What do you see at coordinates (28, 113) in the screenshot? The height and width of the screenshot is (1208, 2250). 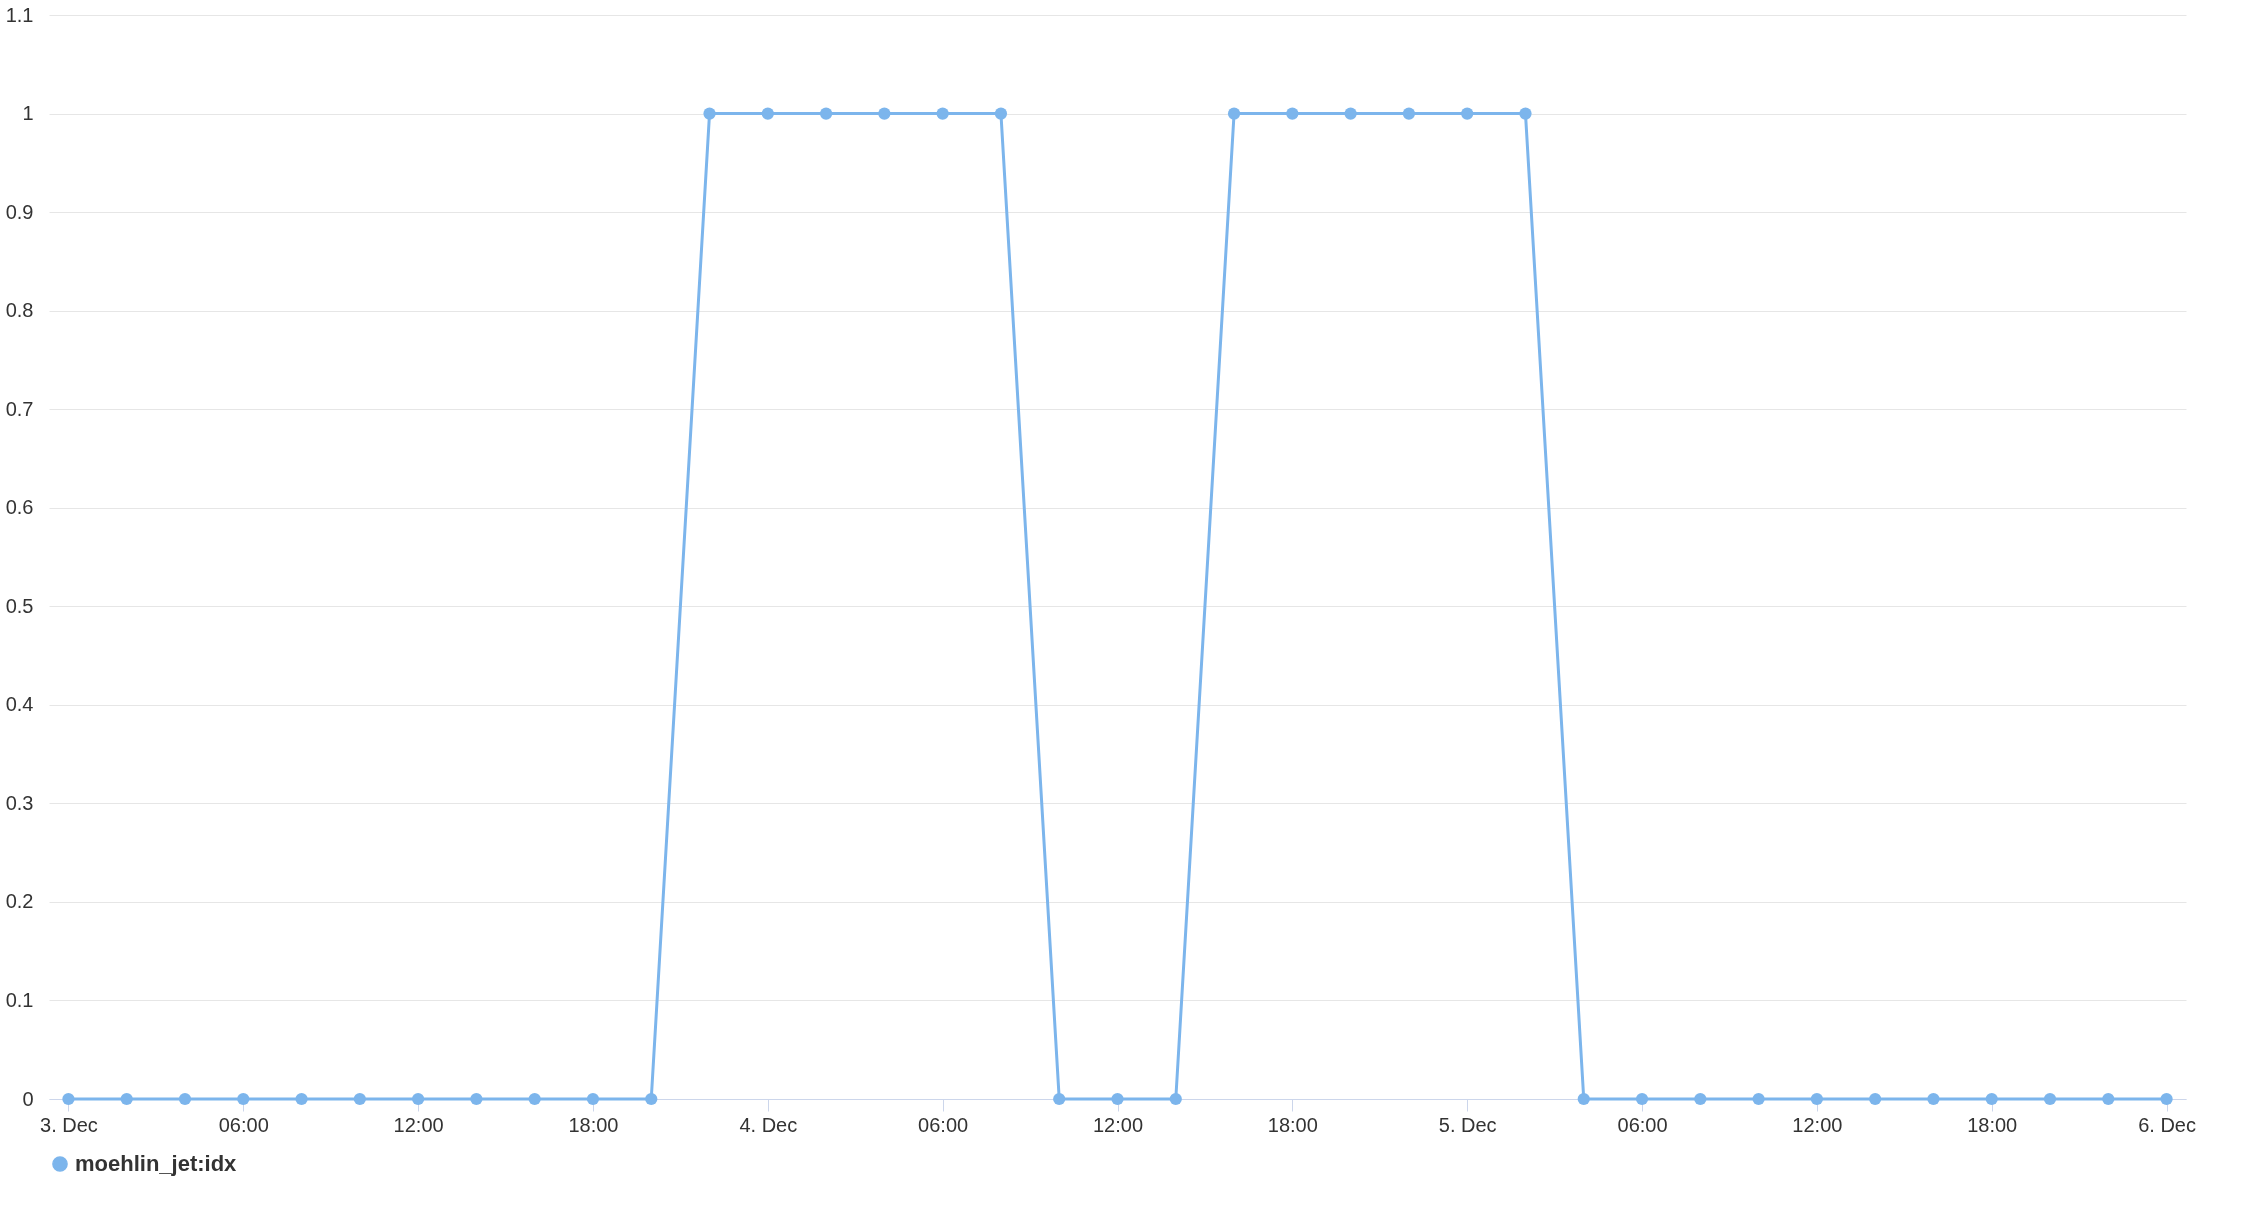 I see `y-tick-label: 1` at bounding box center [28, 113].